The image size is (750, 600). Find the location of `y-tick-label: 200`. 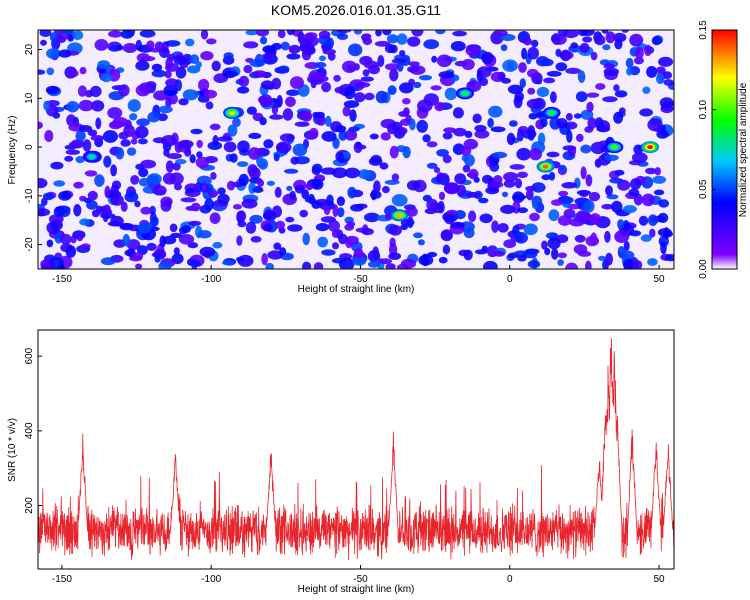

y-tick-label: 200 is located at coordinates (29, 505).